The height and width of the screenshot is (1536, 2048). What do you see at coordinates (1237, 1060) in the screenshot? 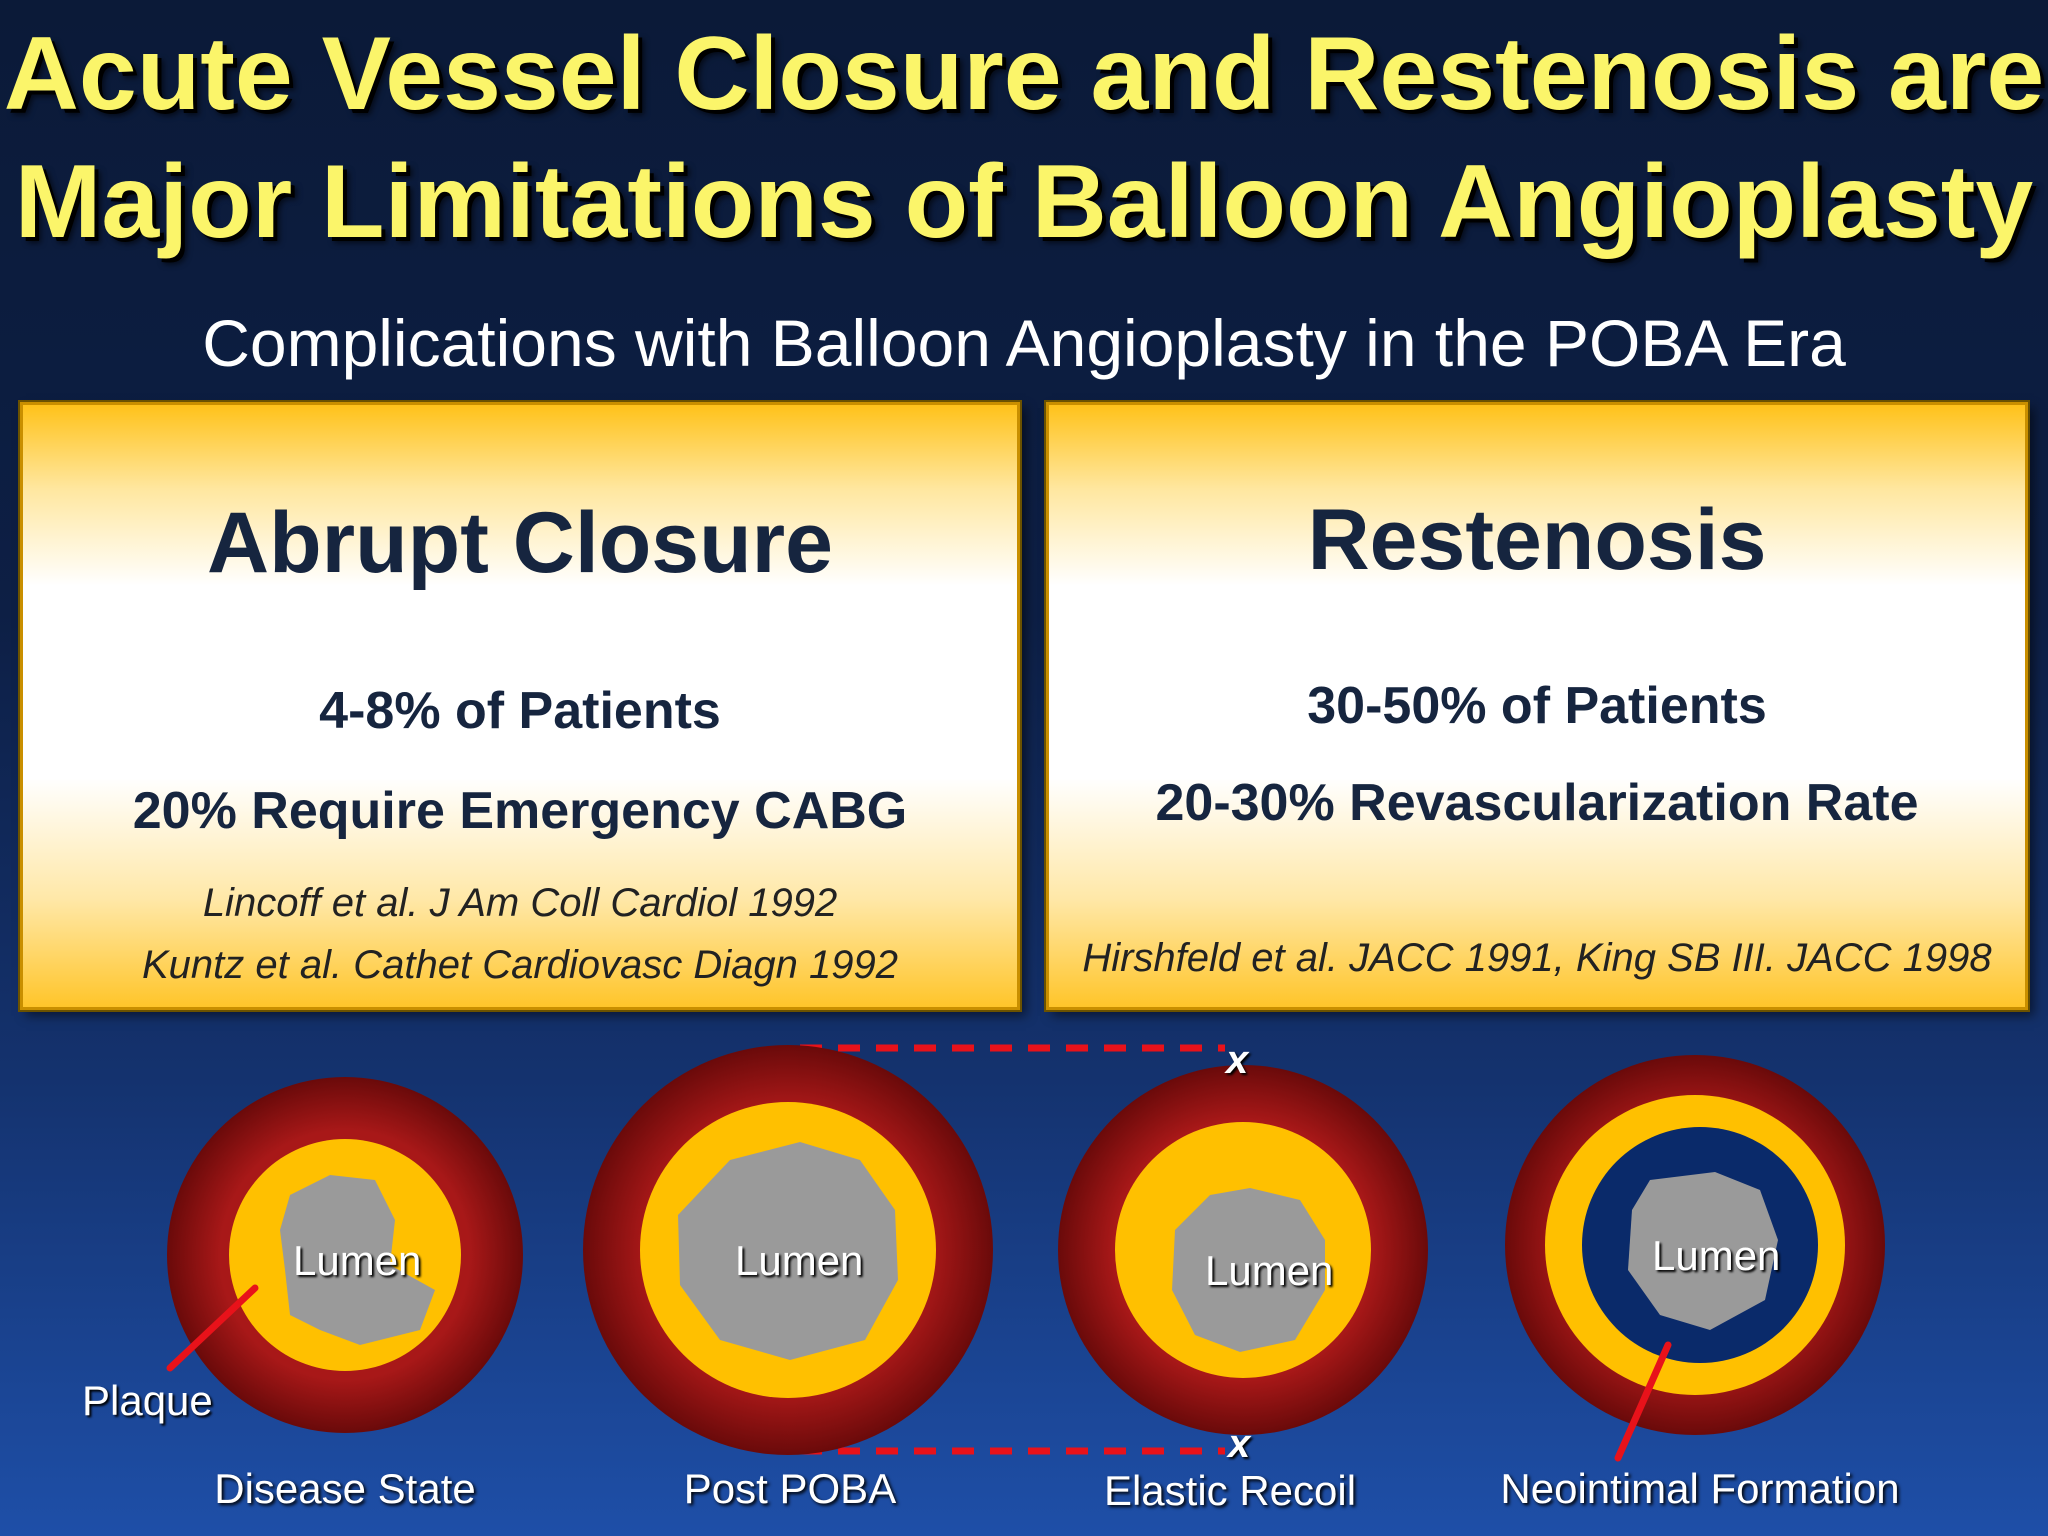
I see `x-marker-top: x` at bounding box center [1237, 1060].